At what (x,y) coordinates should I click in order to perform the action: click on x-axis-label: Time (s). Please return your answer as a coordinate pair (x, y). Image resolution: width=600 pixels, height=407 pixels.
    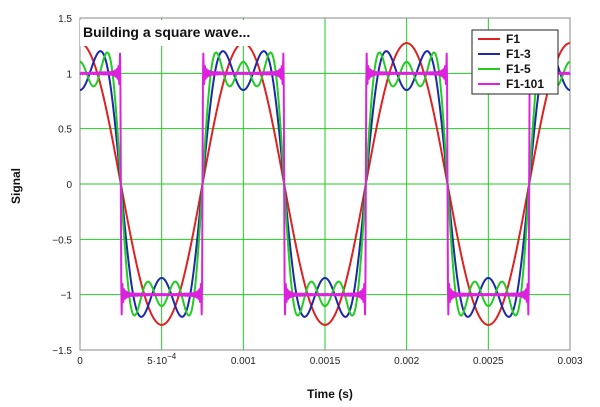
    Looking at the image, I should click on (330, 394).